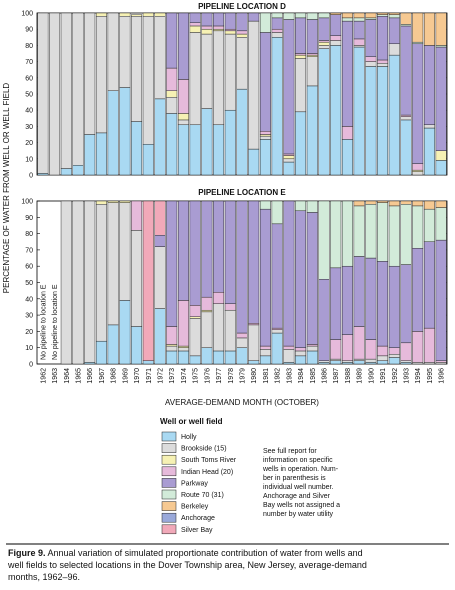 The image size is (455, 590). I want to click on note-text: Anchorage and Silver, so click(297, 496).